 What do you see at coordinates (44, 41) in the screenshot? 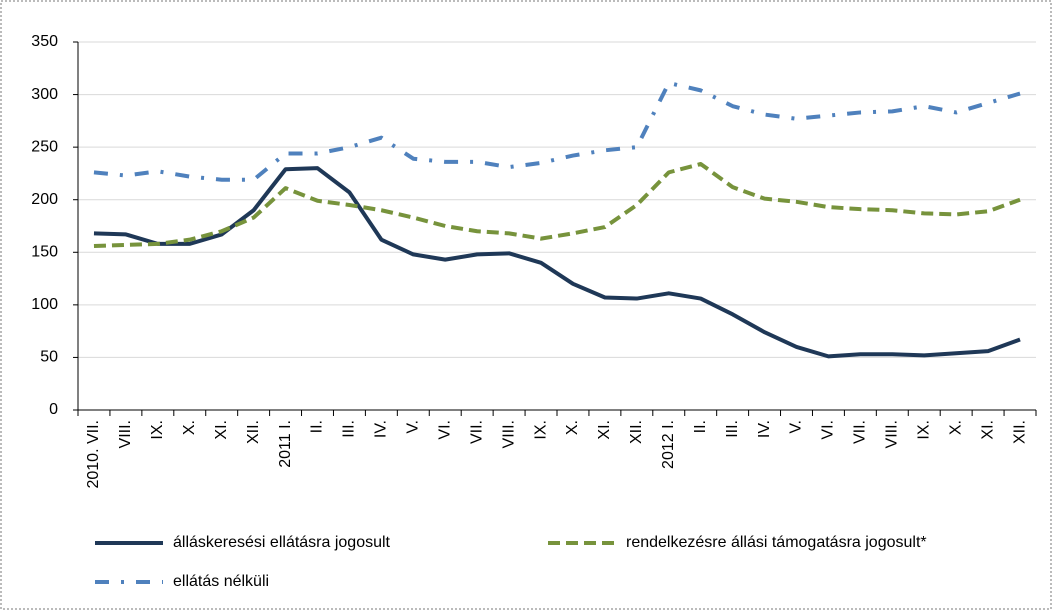
I see `y-tick-label: 350` at bounding box center [44, 41].